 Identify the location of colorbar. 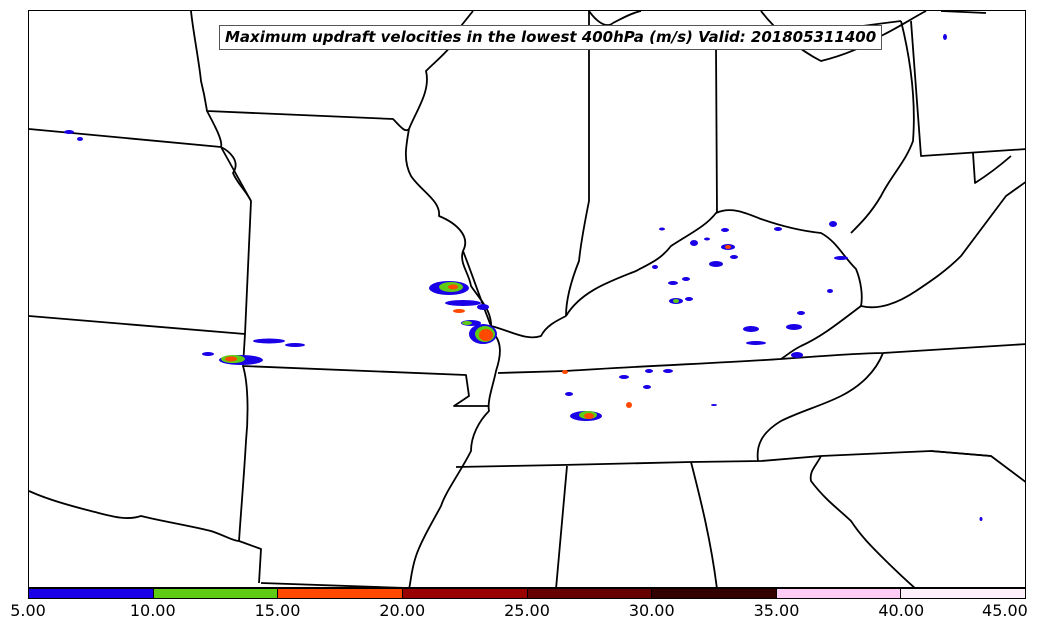
(527, 593).